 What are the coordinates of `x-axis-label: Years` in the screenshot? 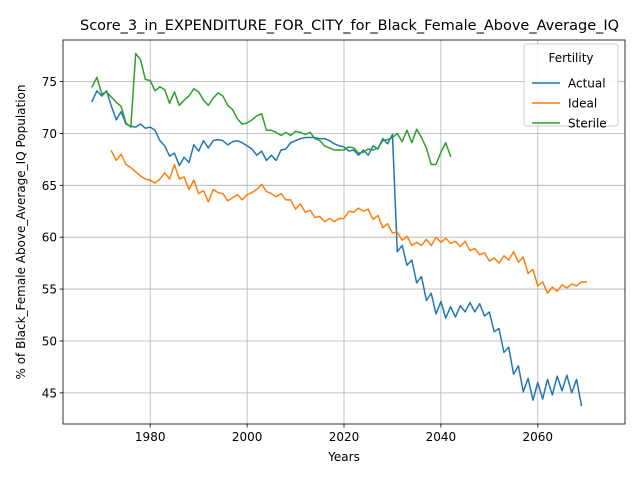 It's located at (343, 457).